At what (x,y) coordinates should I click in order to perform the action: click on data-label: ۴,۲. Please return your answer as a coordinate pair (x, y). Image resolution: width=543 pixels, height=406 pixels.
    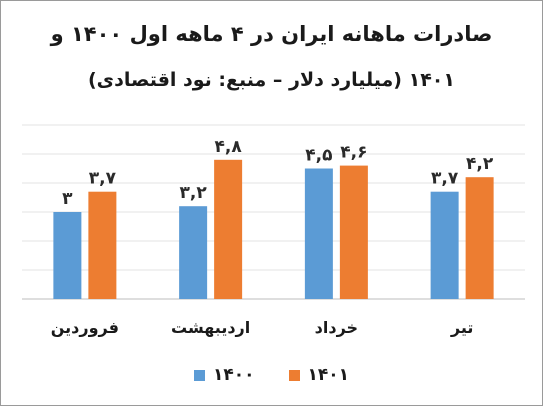
    Looking at the image, I should click on (480, 164).